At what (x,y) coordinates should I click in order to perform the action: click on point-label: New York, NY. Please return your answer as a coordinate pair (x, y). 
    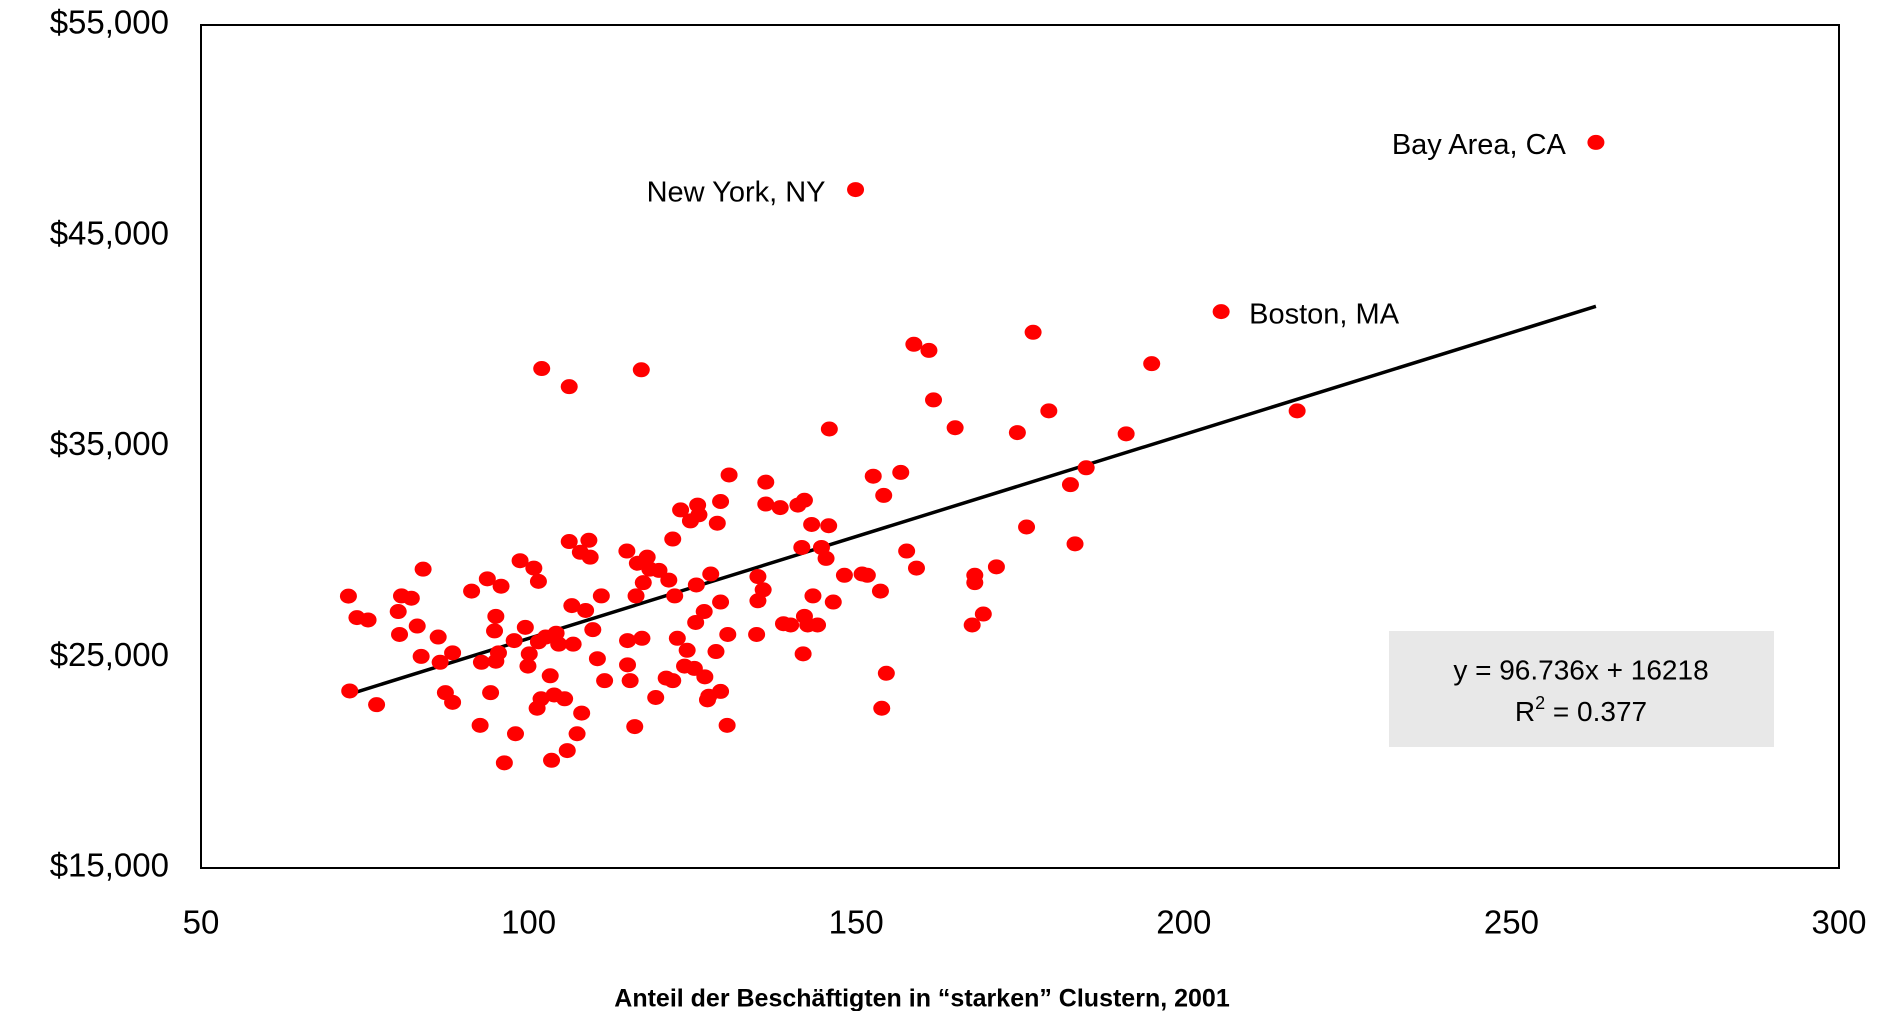
    Looking at the image, I should click on (736, 192).